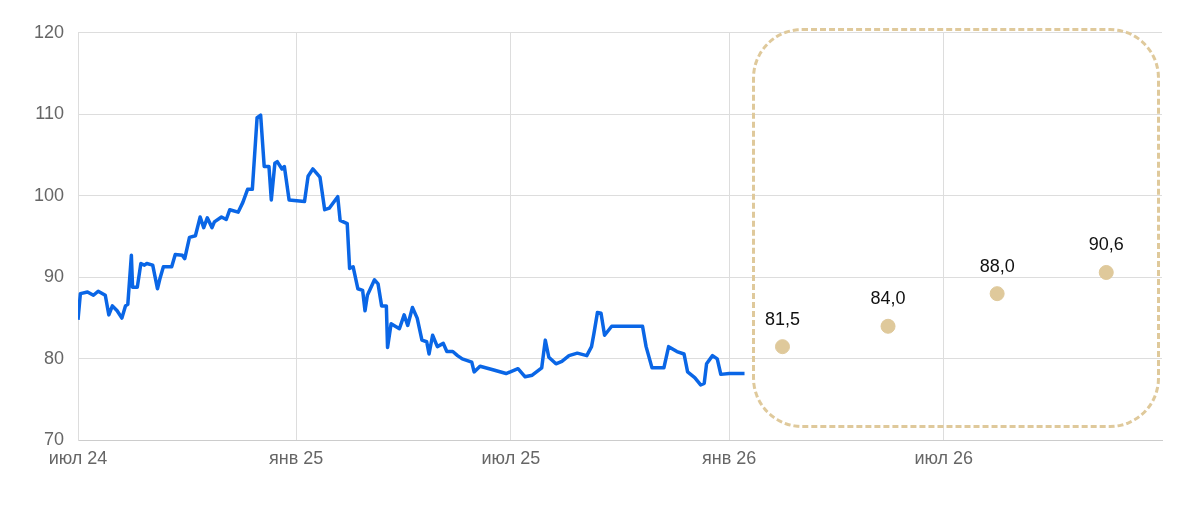 This screenshot has width=1200, height=521. Describe the element at coordinates (48, 31) in the screenshot. I see `y-tick-label: 120` at that location.